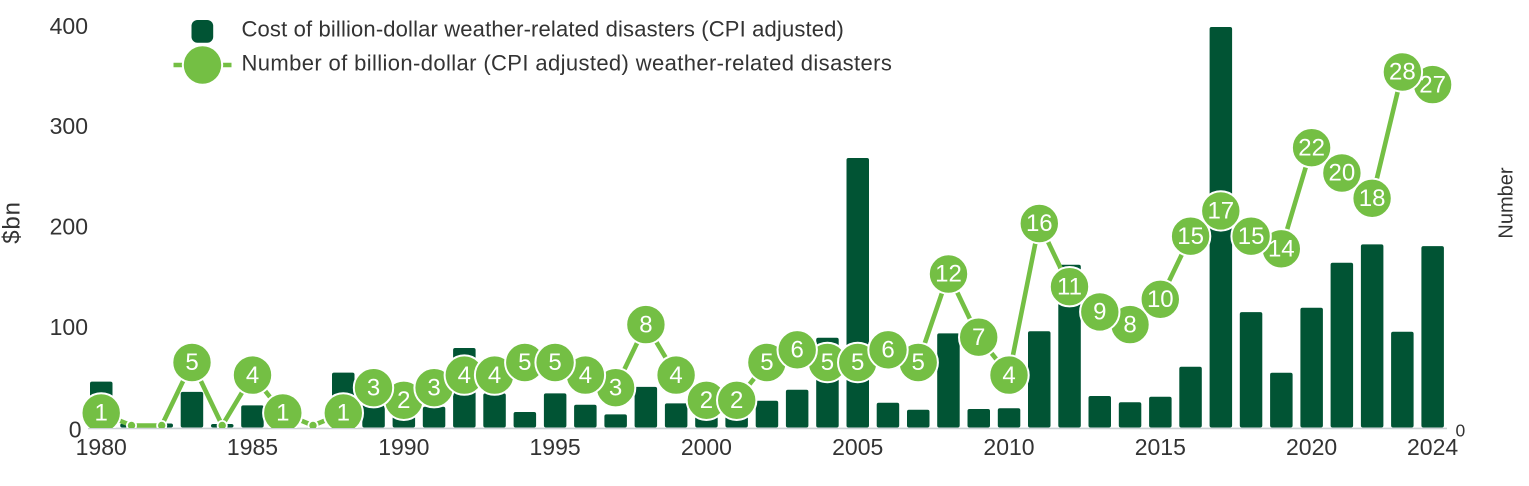 This screenshot has width=1529, height=486. What do you see at coordinates (1160, 447) in the screenshot?
I see `svg-text: 2015` at bounding box center [1160, 447].